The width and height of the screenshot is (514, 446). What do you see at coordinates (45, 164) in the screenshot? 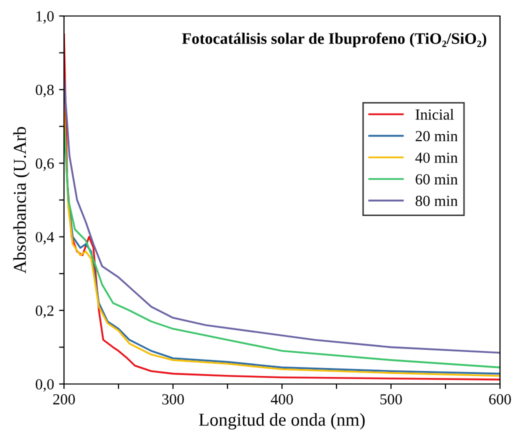
I see `y-tick-label: 0,6` at bounding box center [45, 164].